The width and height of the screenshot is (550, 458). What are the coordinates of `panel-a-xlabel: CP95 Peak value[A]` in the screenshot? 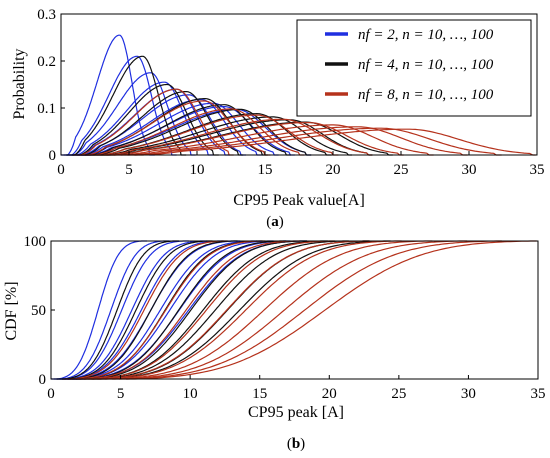 It's located at (299, 200).